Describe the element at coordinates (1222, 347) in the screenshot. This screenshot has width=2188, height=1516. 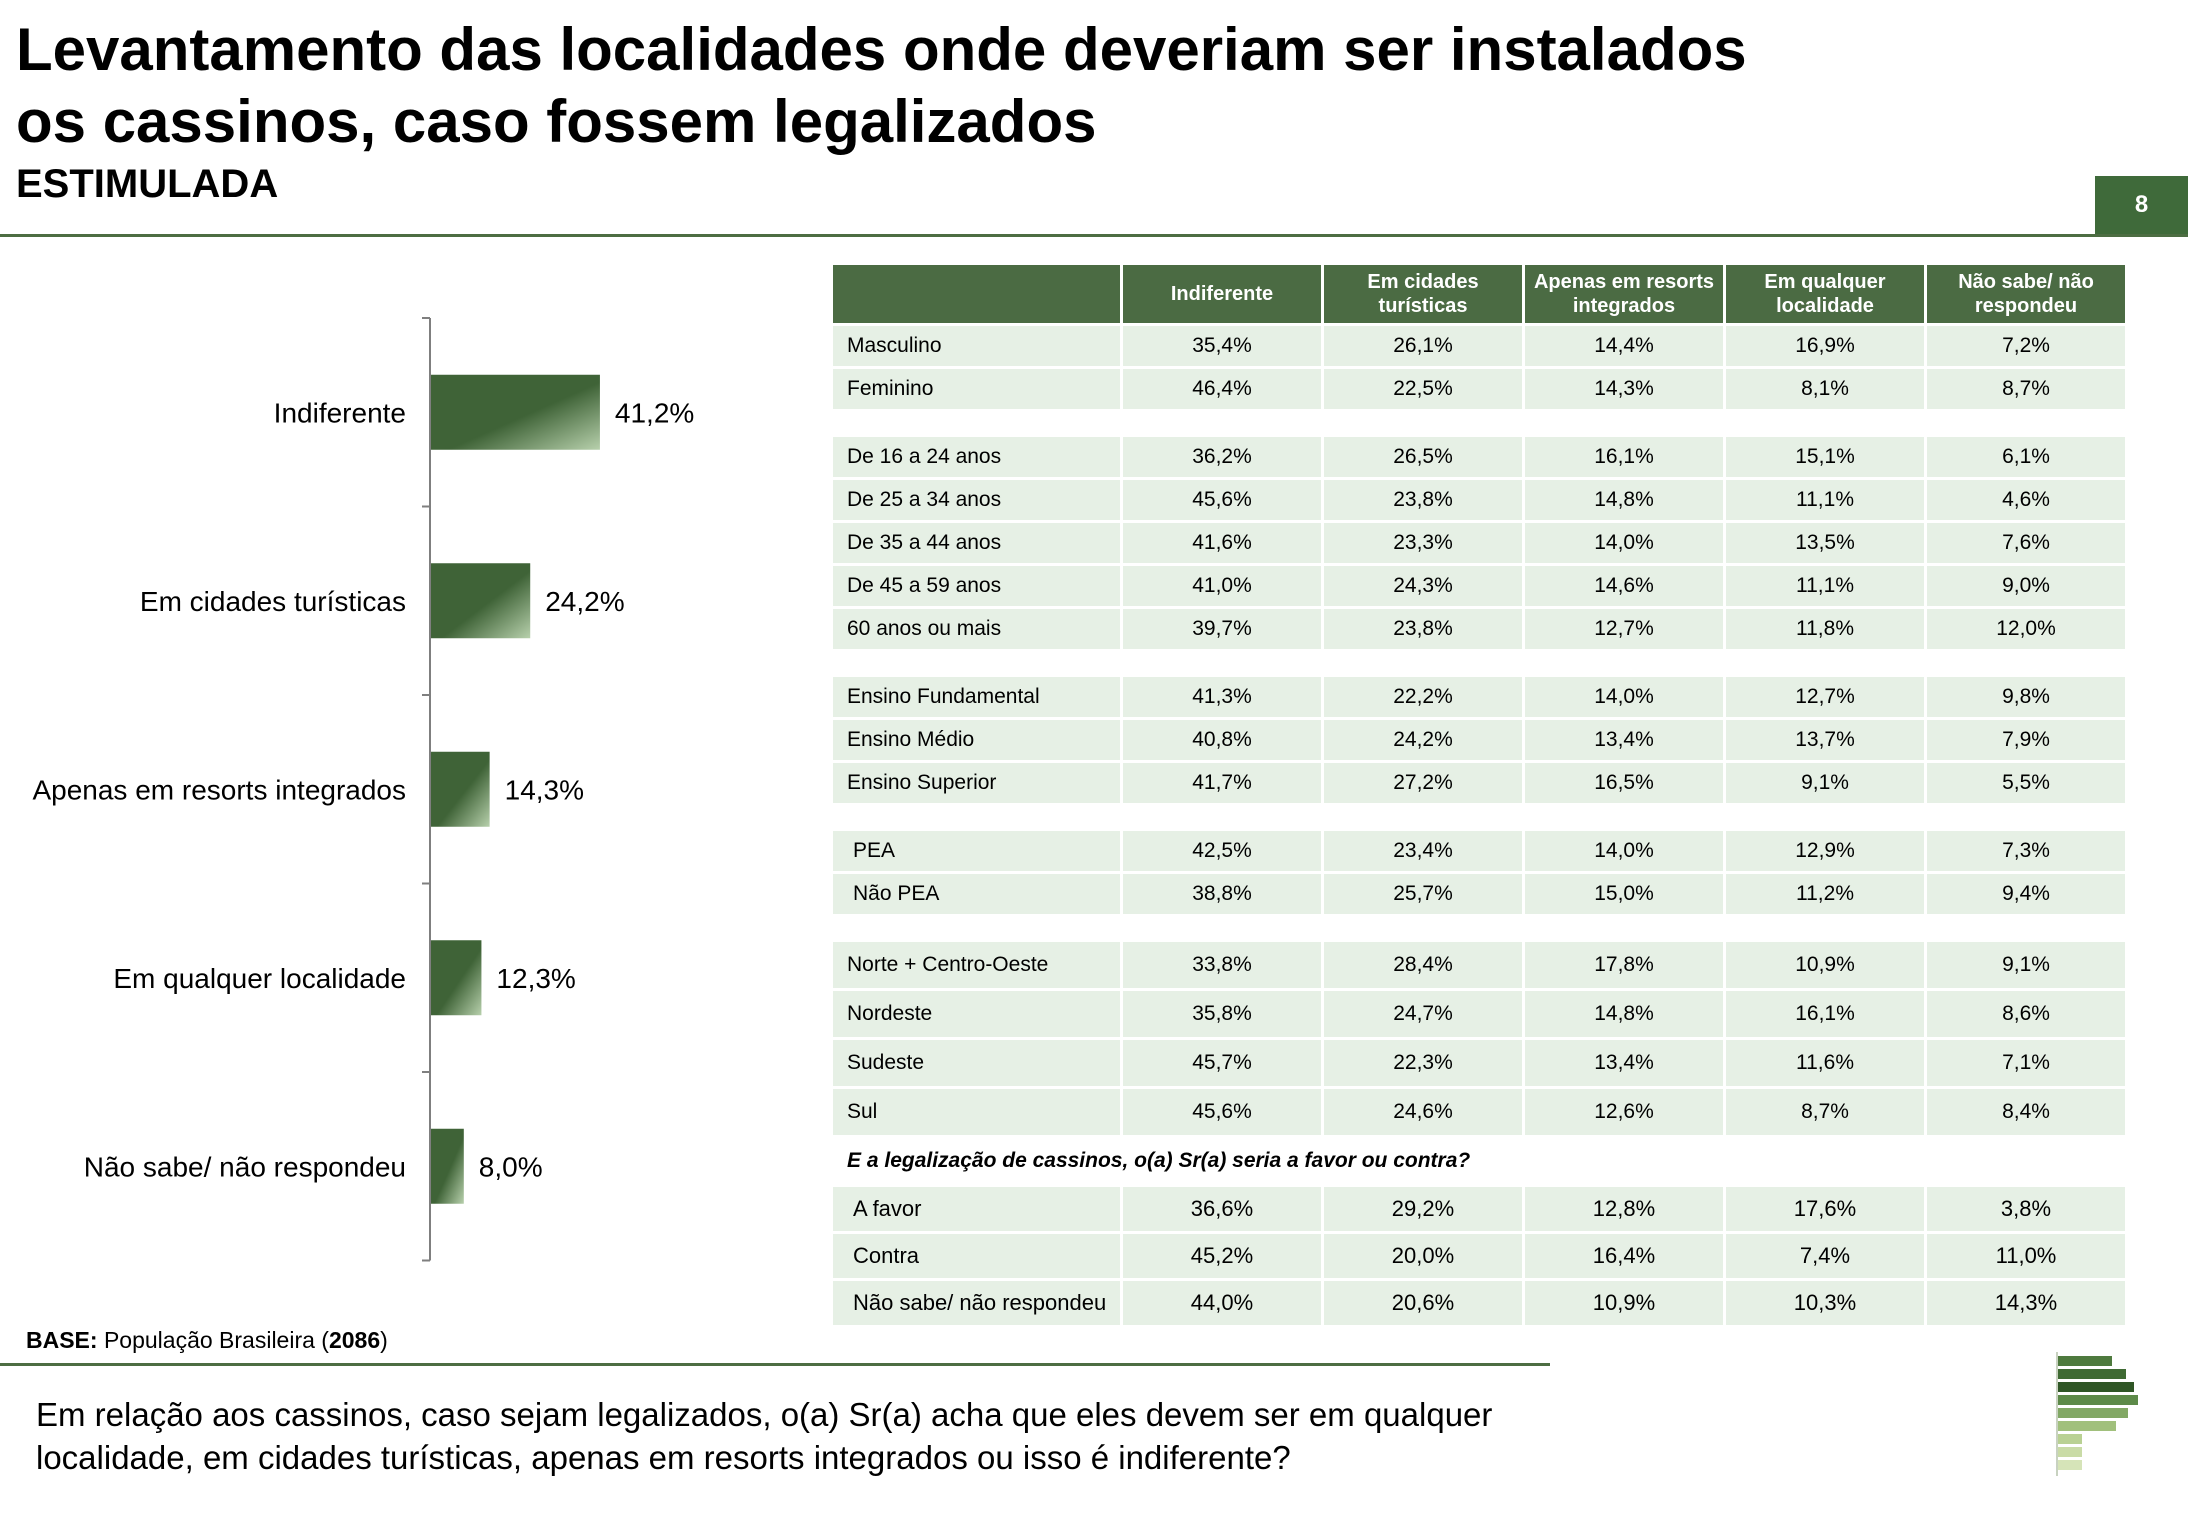
I see `table-cell: 35,4%` at that location.